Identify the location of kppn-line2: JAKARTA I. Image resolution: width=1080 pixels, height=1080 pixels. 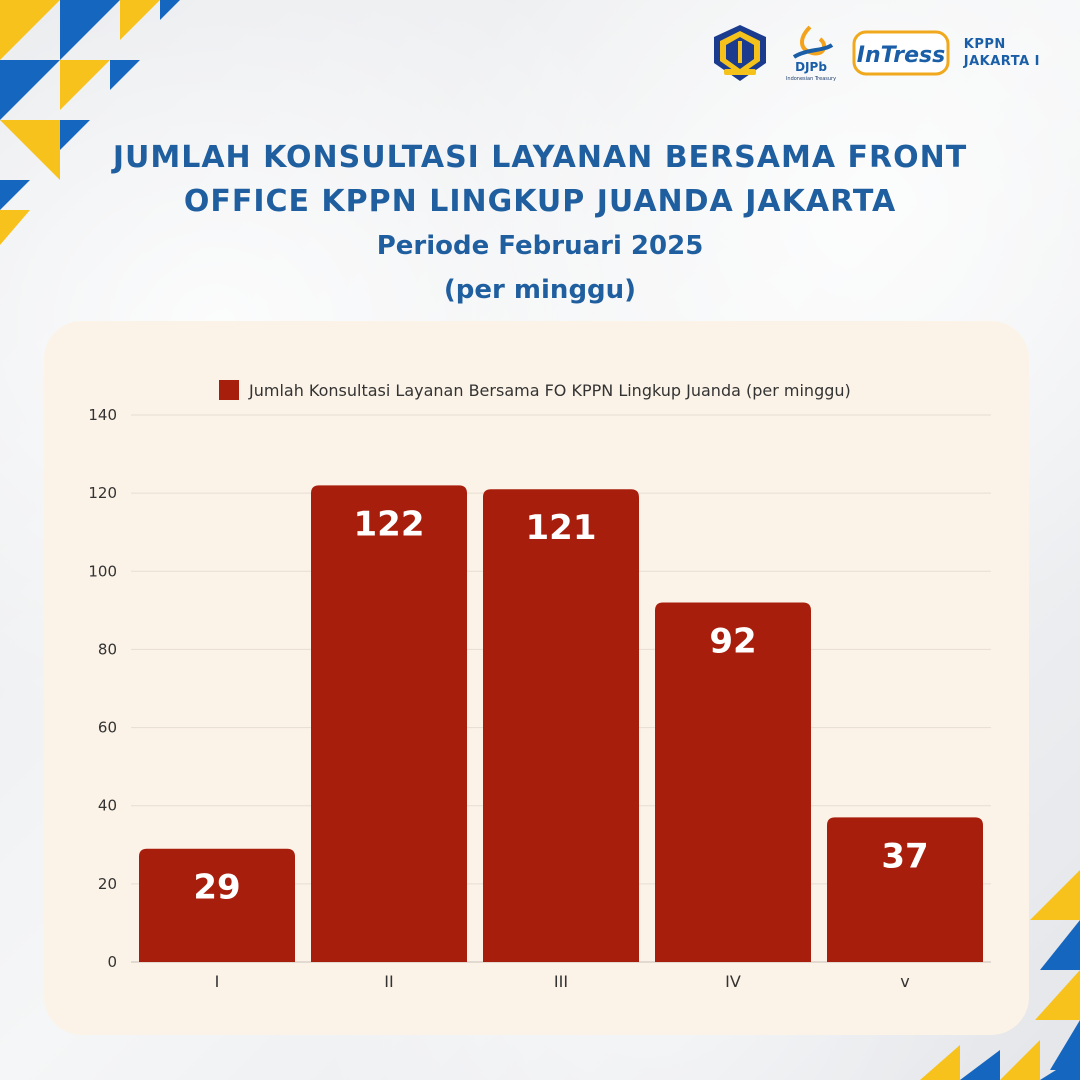
(1001, 61).